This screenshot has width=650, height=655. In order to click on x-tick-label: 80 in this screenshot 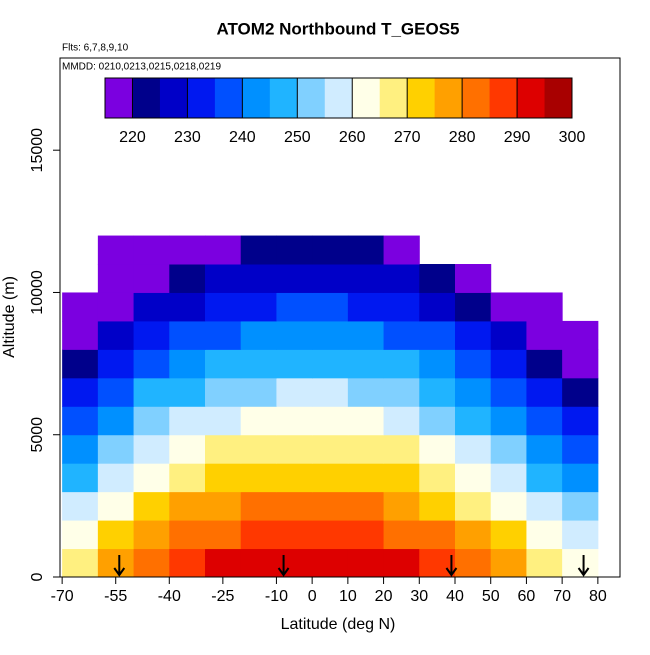, I will do `click(598, 596)`.